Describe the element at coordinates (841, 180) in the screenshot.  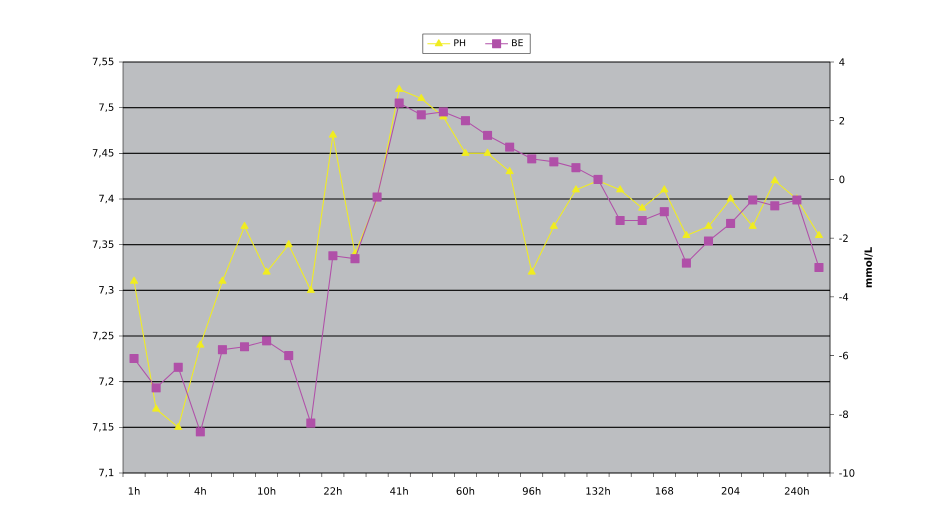
I see `y2-tick-label: 0` at that location.